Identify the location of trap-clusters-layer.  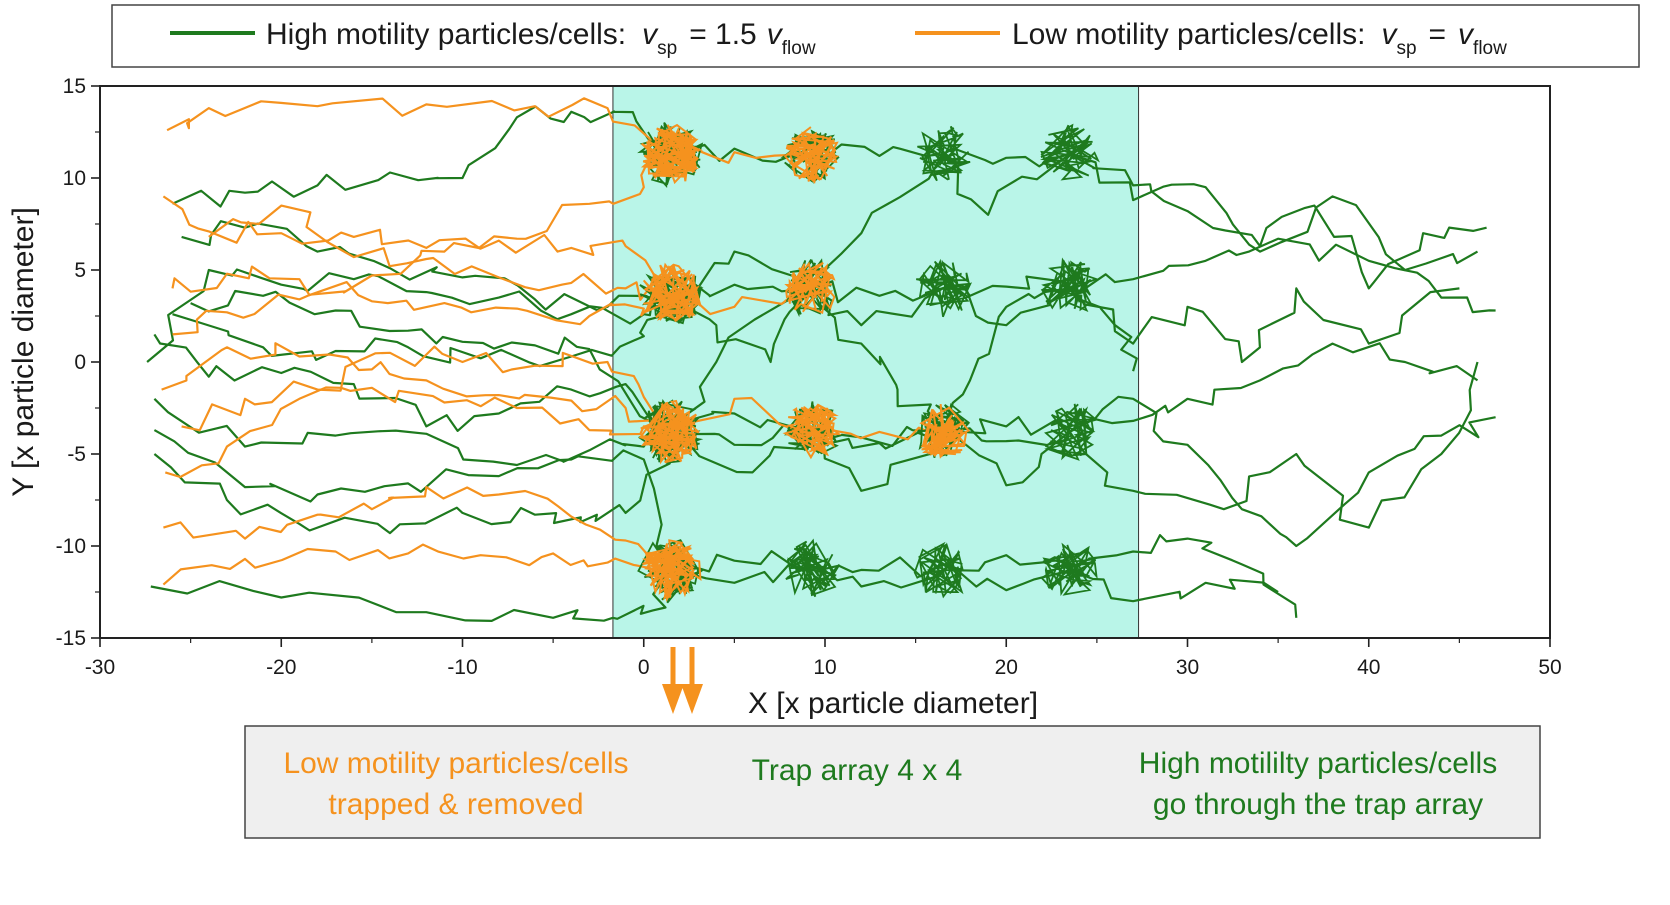
(868, 363).